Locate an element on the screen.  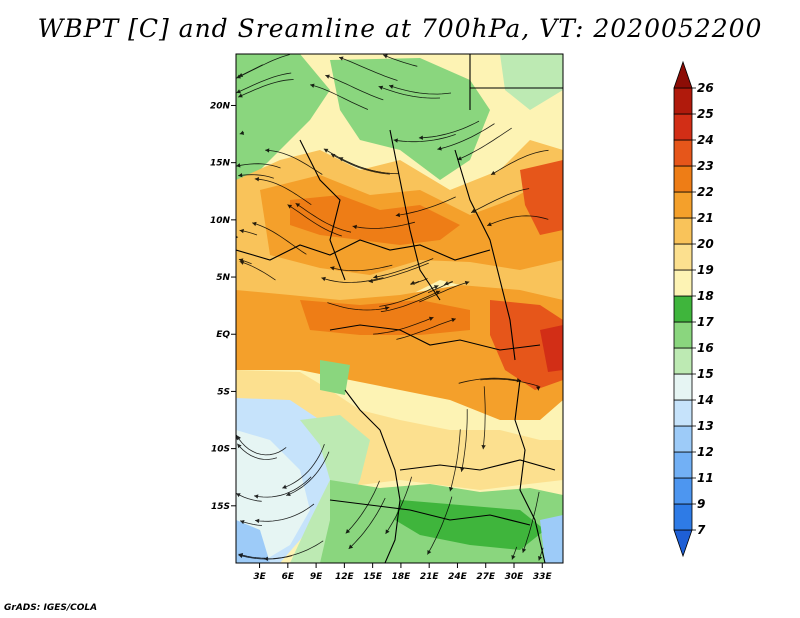
x-tick-label: 21E is located at coordinates (430, 577).